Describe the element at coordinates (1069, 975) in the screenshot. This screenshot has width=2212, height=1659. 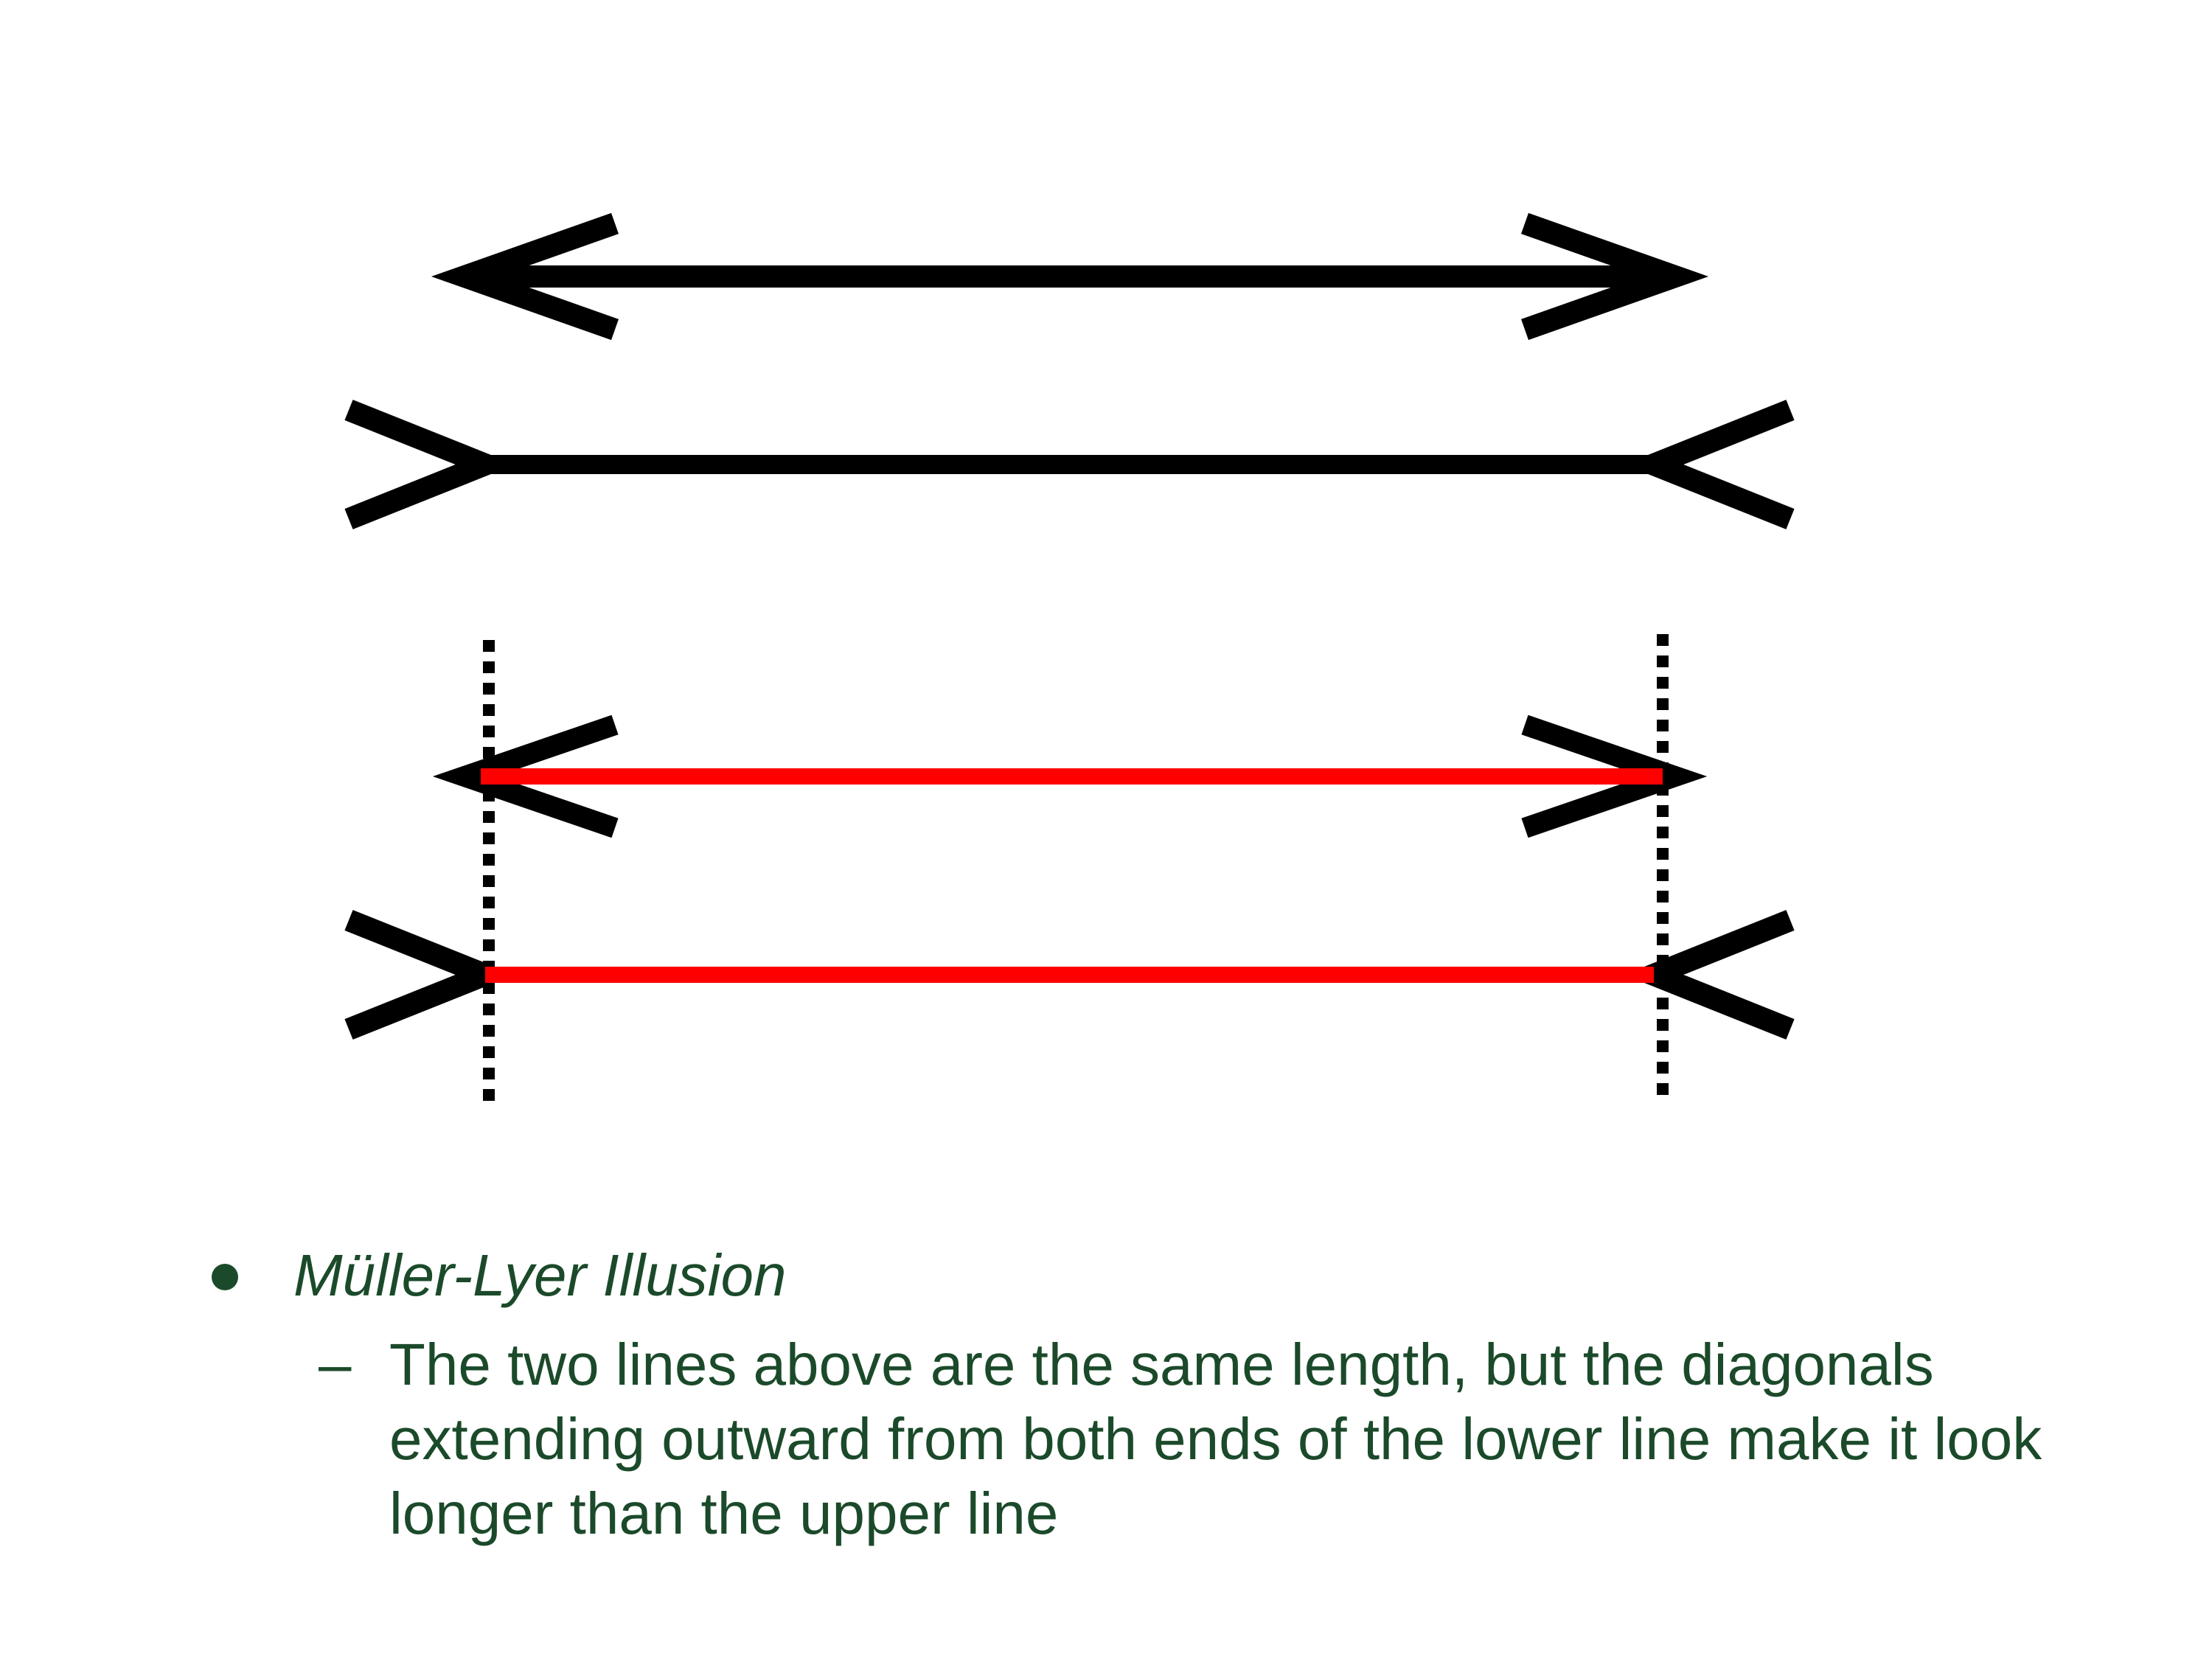
I see `fin-line-red-bottom` at that location.